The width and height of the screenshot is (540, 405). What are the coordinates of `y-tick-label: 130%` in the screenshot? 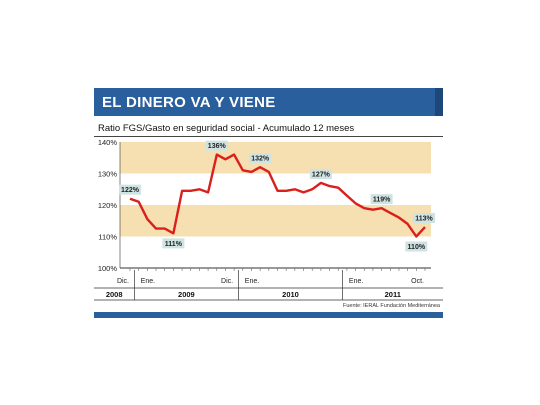 It's located at (108, 174).